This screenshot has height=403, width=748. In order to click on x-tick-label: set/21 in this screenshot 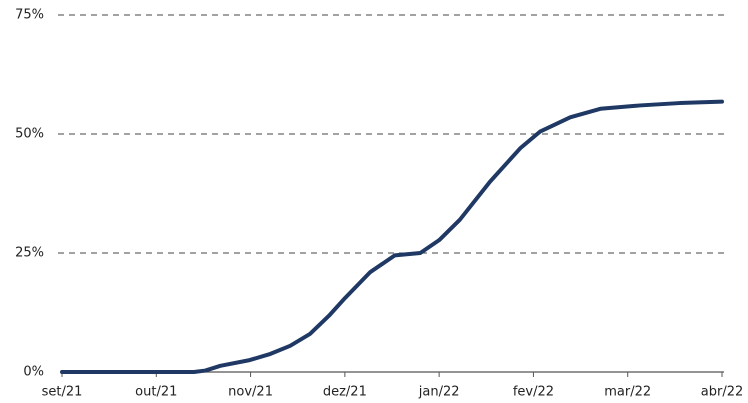, I will do `click(62, 392)`.